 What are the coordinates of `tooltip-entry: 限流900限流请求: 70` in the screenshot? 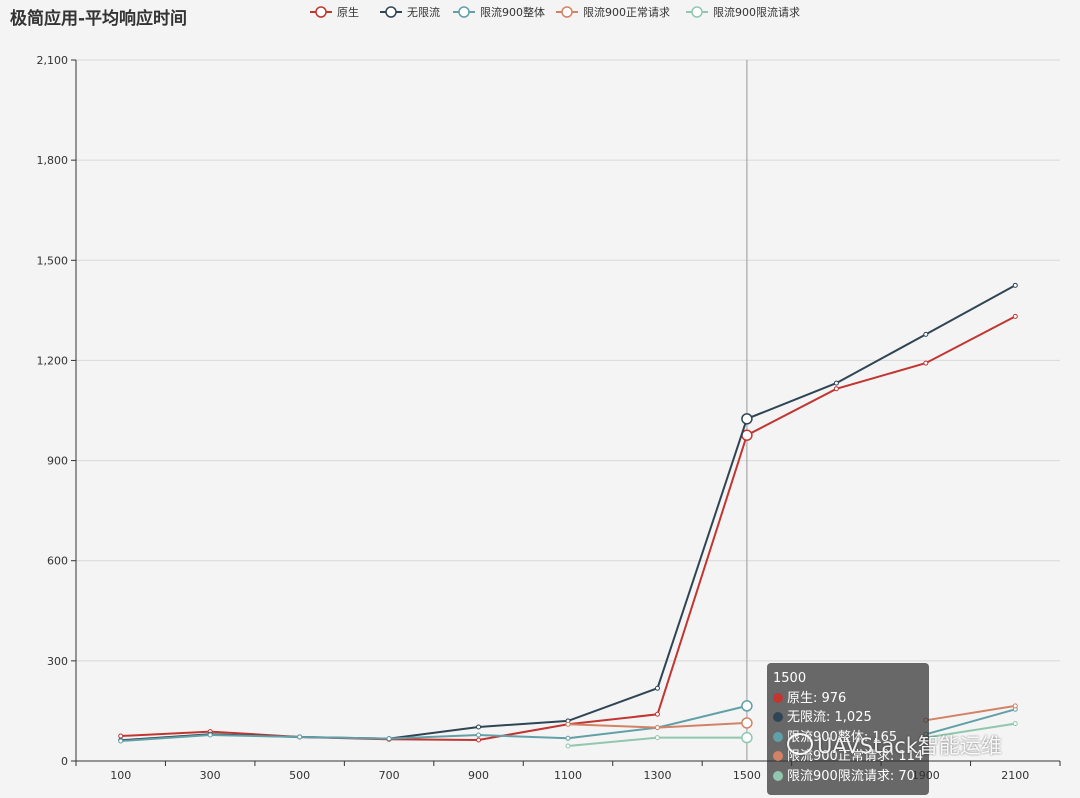 It's located at (848, 777).